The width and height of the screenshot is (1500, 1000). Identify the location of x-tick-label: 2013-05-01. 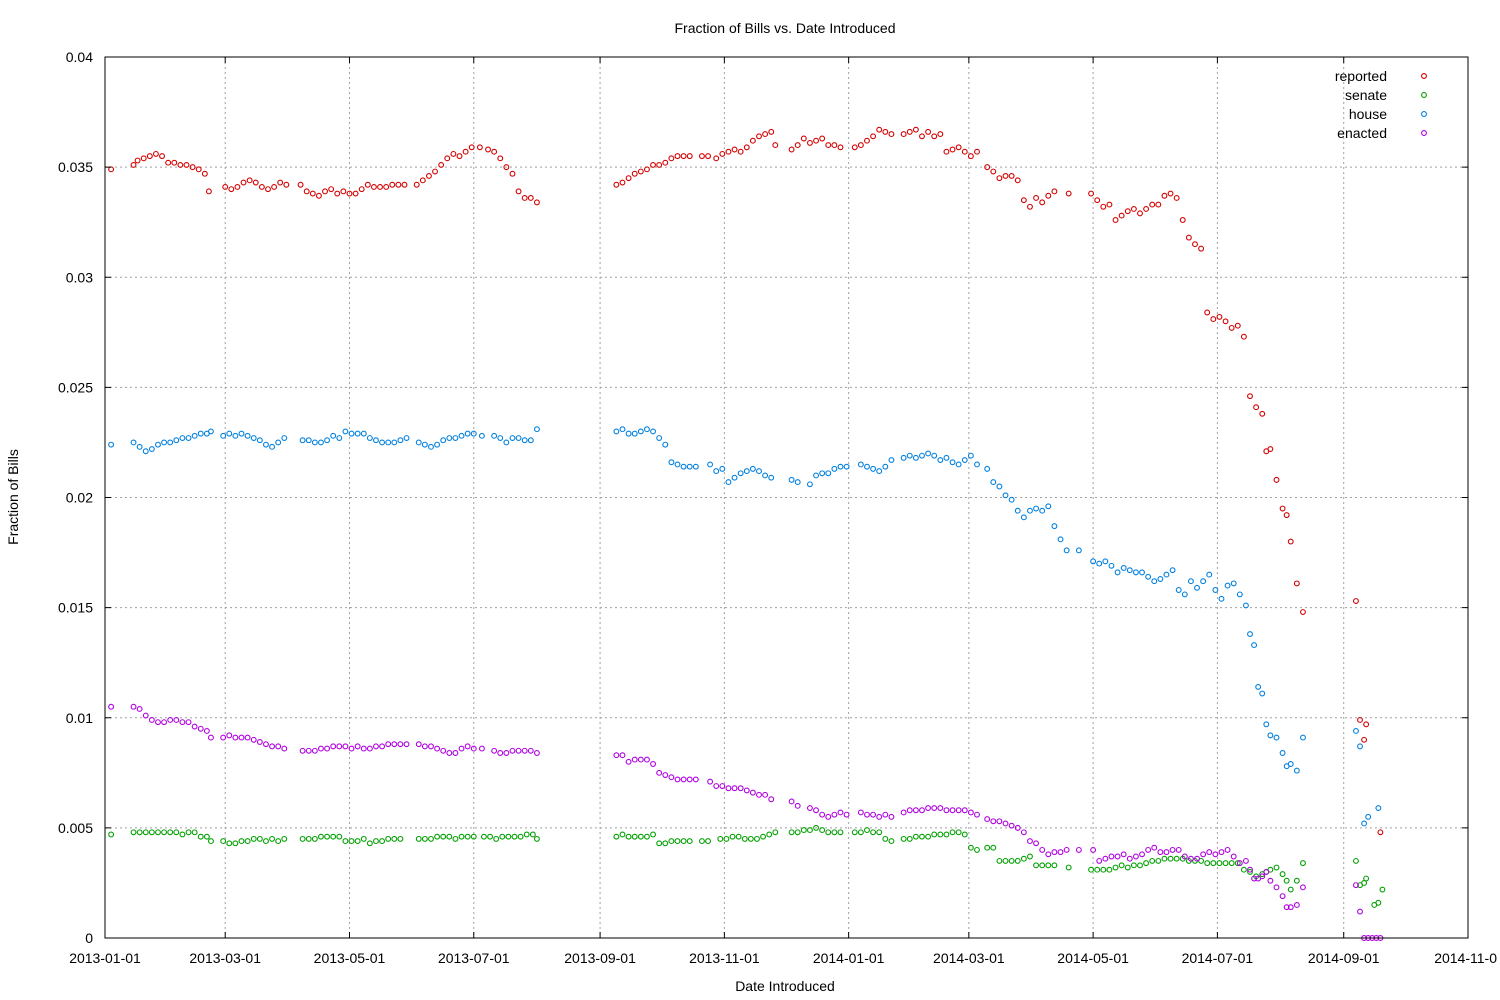
(350, 958).